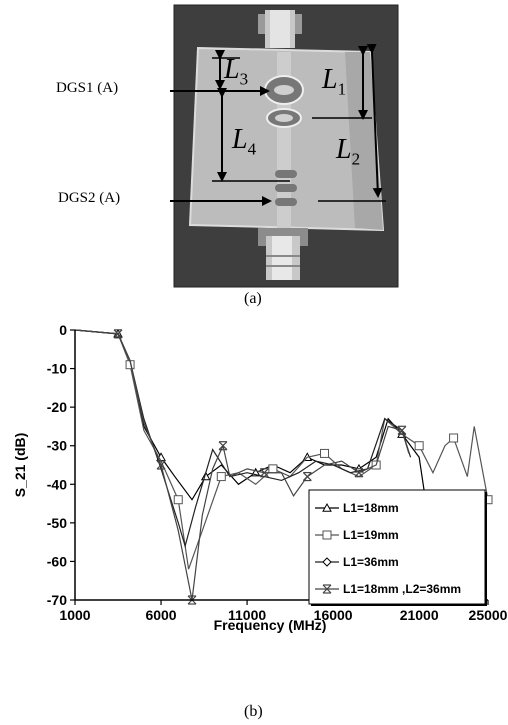 This screenshot has width=508, height=725. I want to click on legend-label: L1=36mm, so click(371, 562).